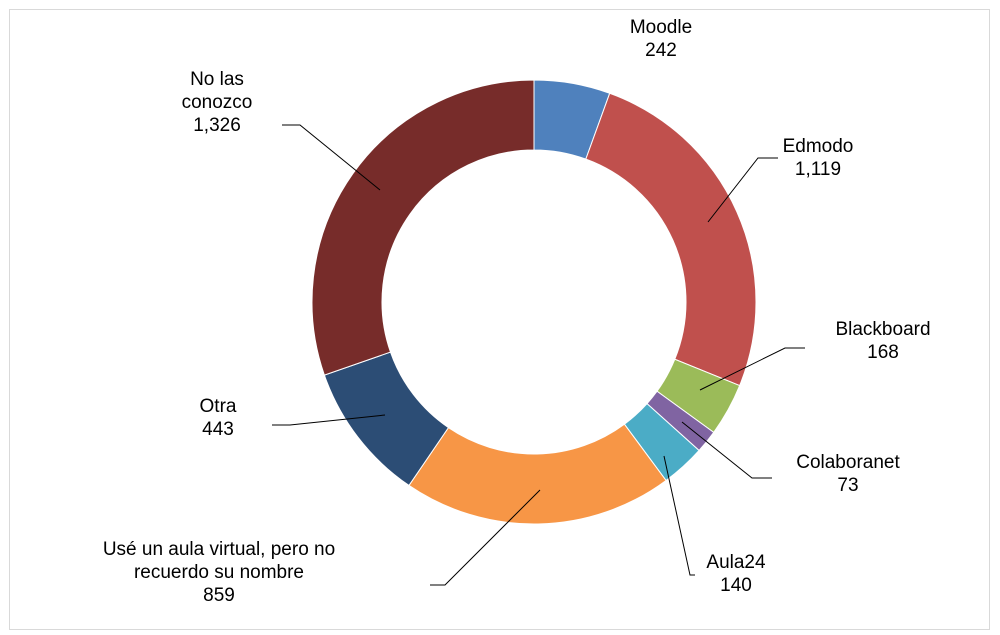 This screenshot has height=635, width=1000. What do you see at coordinates (883, 341) in the screenshot?
I see `data-label: Blackboard 168` at bounding box center [883, 341].